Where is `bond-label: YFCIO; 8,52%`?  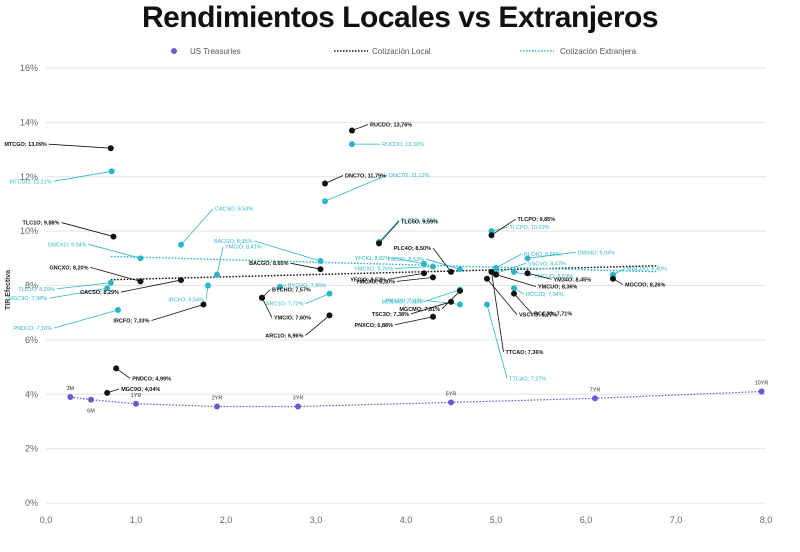
bond-label: YFCIO; 8,52% is located at coordinates (368, 280).